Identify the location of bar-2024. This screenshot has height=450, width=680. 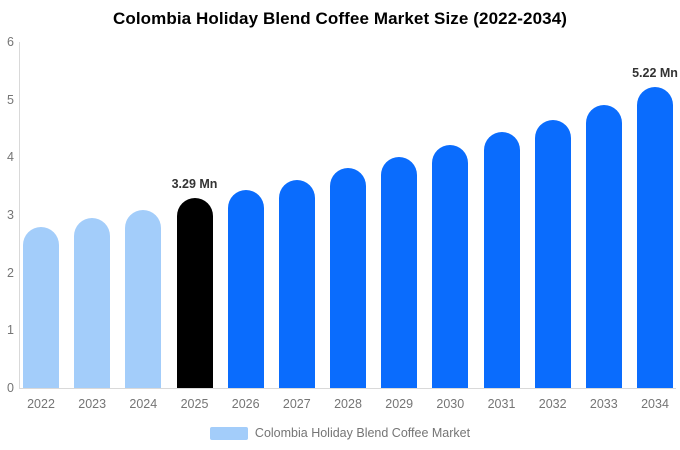
(143, 298).